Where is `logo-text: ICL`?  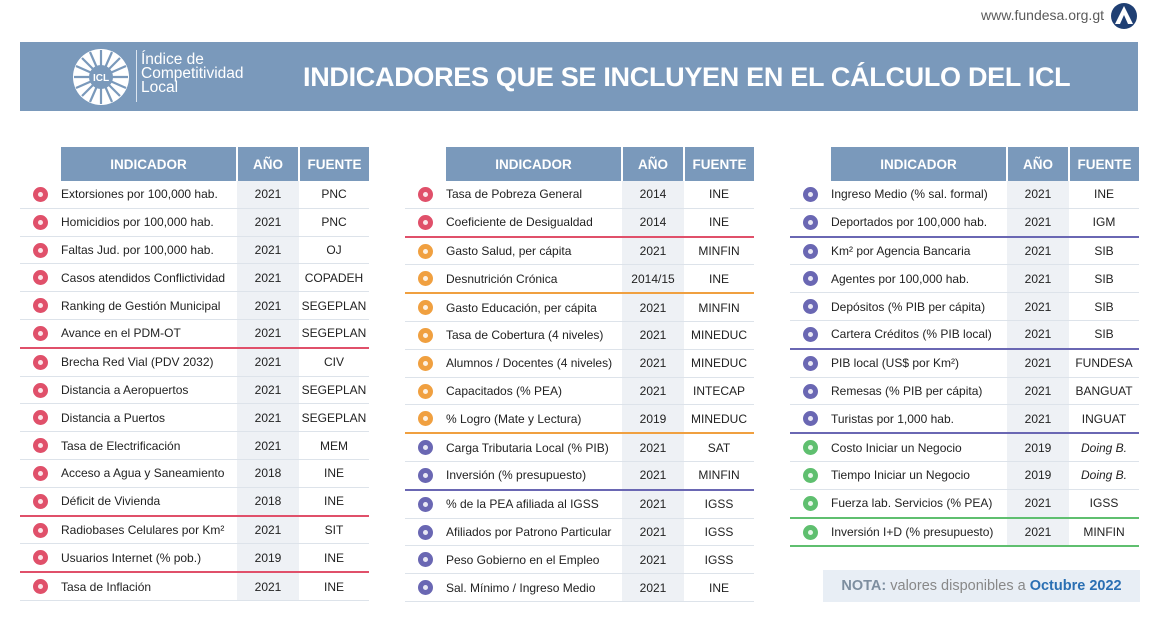
logo-text: ICL is located at coordinates (101, 78).